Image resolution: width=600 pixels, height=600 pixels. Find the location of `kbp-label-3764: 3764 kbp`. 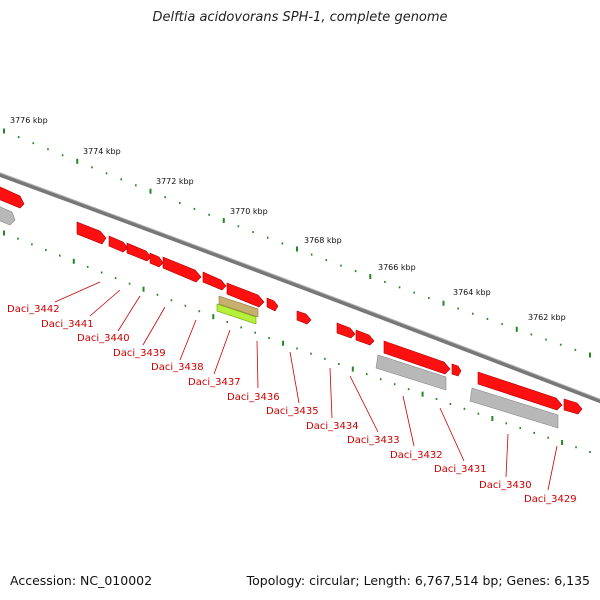

kbp-label-3764: 3764 kbp is located at coordinates (472, 292).